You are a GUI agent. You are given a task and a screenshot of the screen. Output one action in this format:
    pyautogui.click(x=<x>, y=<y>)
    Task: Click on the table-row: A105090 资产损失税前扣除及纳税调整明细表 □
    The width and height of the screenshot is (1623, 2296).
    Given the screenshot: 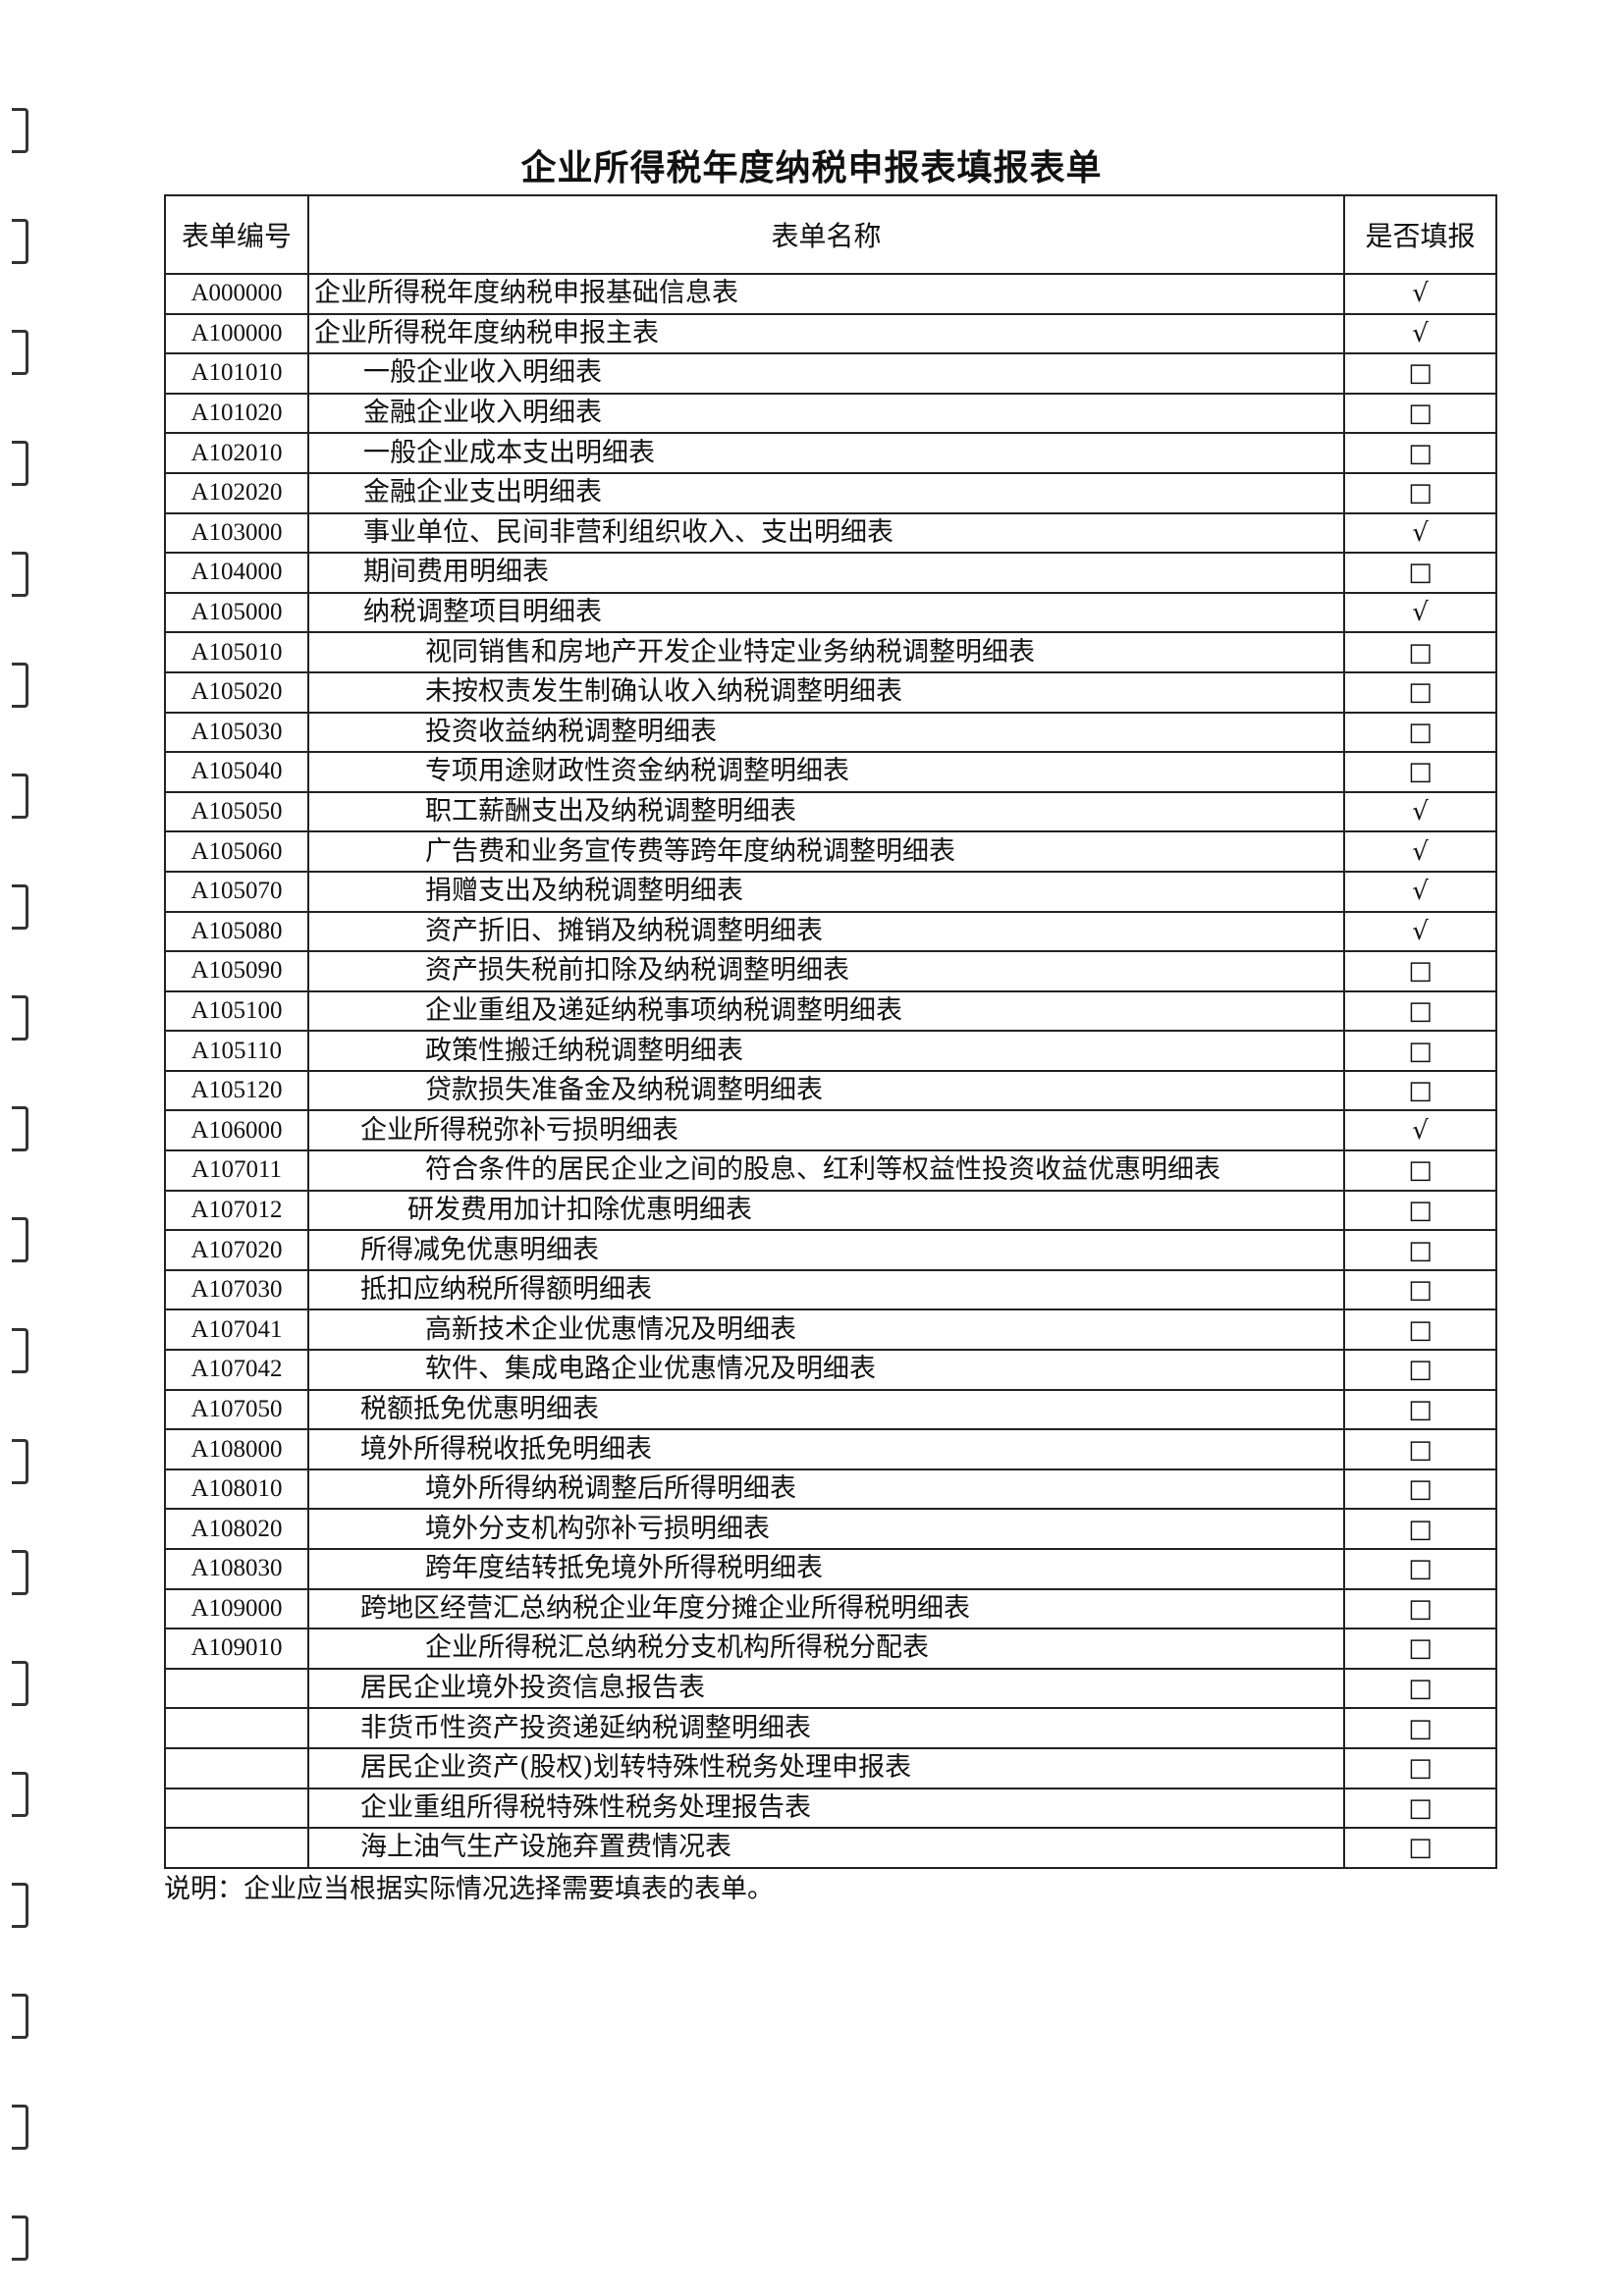 What is the action you would take?
    pyautogui.click(x=830, y=971)
    